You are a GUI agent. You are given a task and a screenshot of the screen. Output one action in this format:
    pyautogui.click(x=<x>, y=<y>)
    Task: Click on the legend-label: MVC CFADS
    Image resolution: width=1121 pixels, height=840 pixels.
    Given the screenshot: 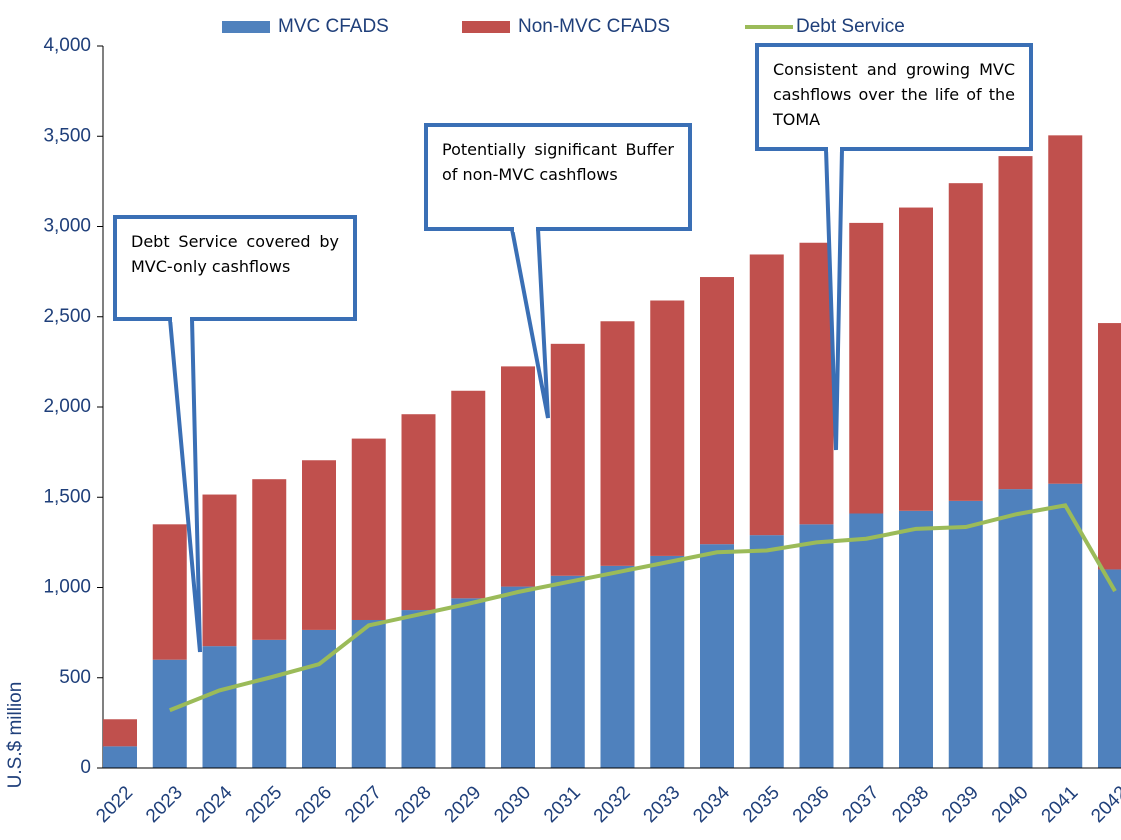 What is the action you would take?
    pyautogui.click(x=333, y=26)
    